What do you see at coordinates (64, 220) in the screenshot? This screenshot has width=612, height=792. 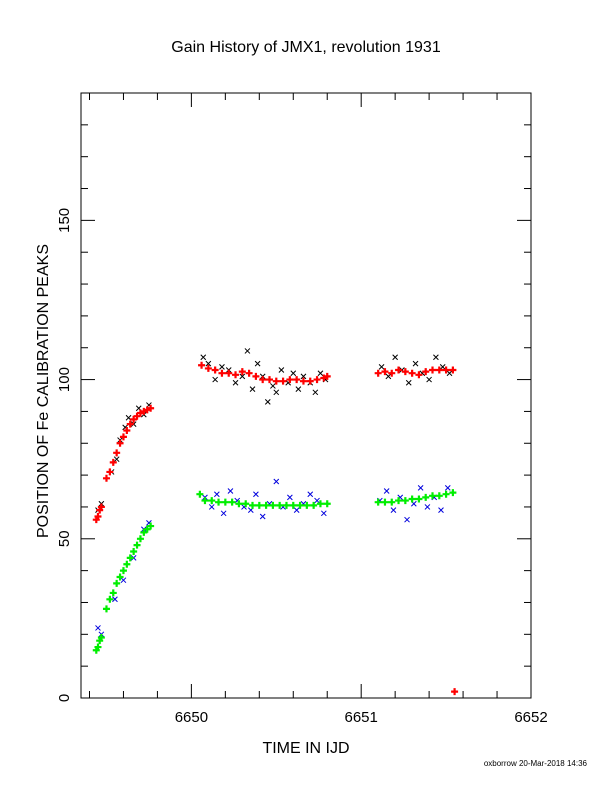 I see `y-tick-label: 150` at bounding box center [64, 220].